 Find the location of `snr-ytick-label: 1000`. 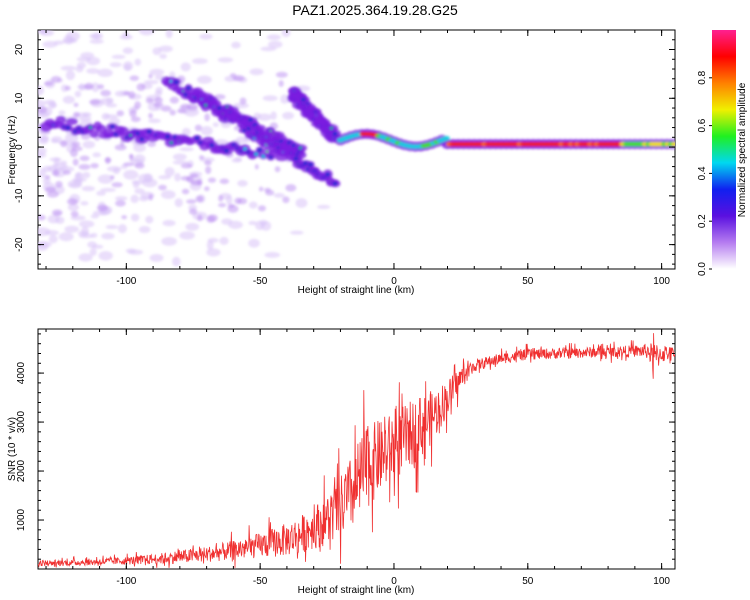

snr-ytick-label: 1000 is located at coordinates (21, 519).